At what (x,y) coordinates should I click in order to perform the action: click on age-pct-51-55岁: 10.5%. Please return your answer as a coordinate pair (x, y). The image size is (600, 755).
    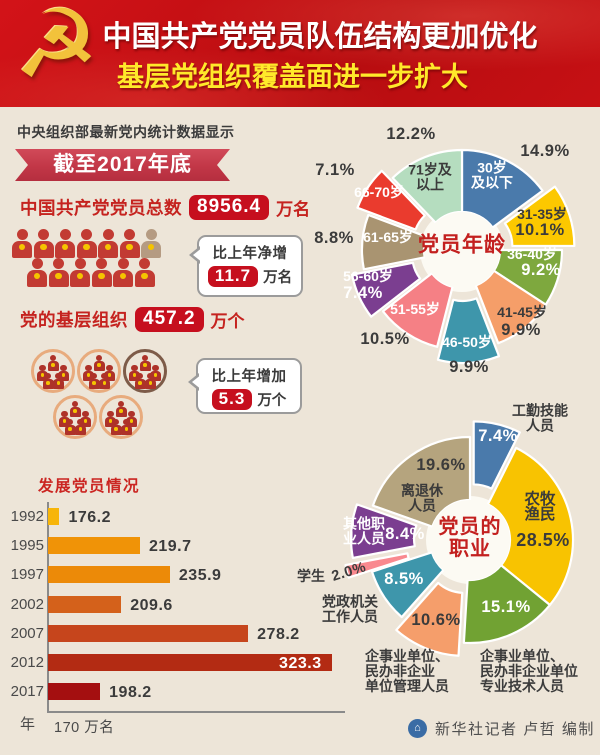
    Looking at the image, I should click on (384, 339).